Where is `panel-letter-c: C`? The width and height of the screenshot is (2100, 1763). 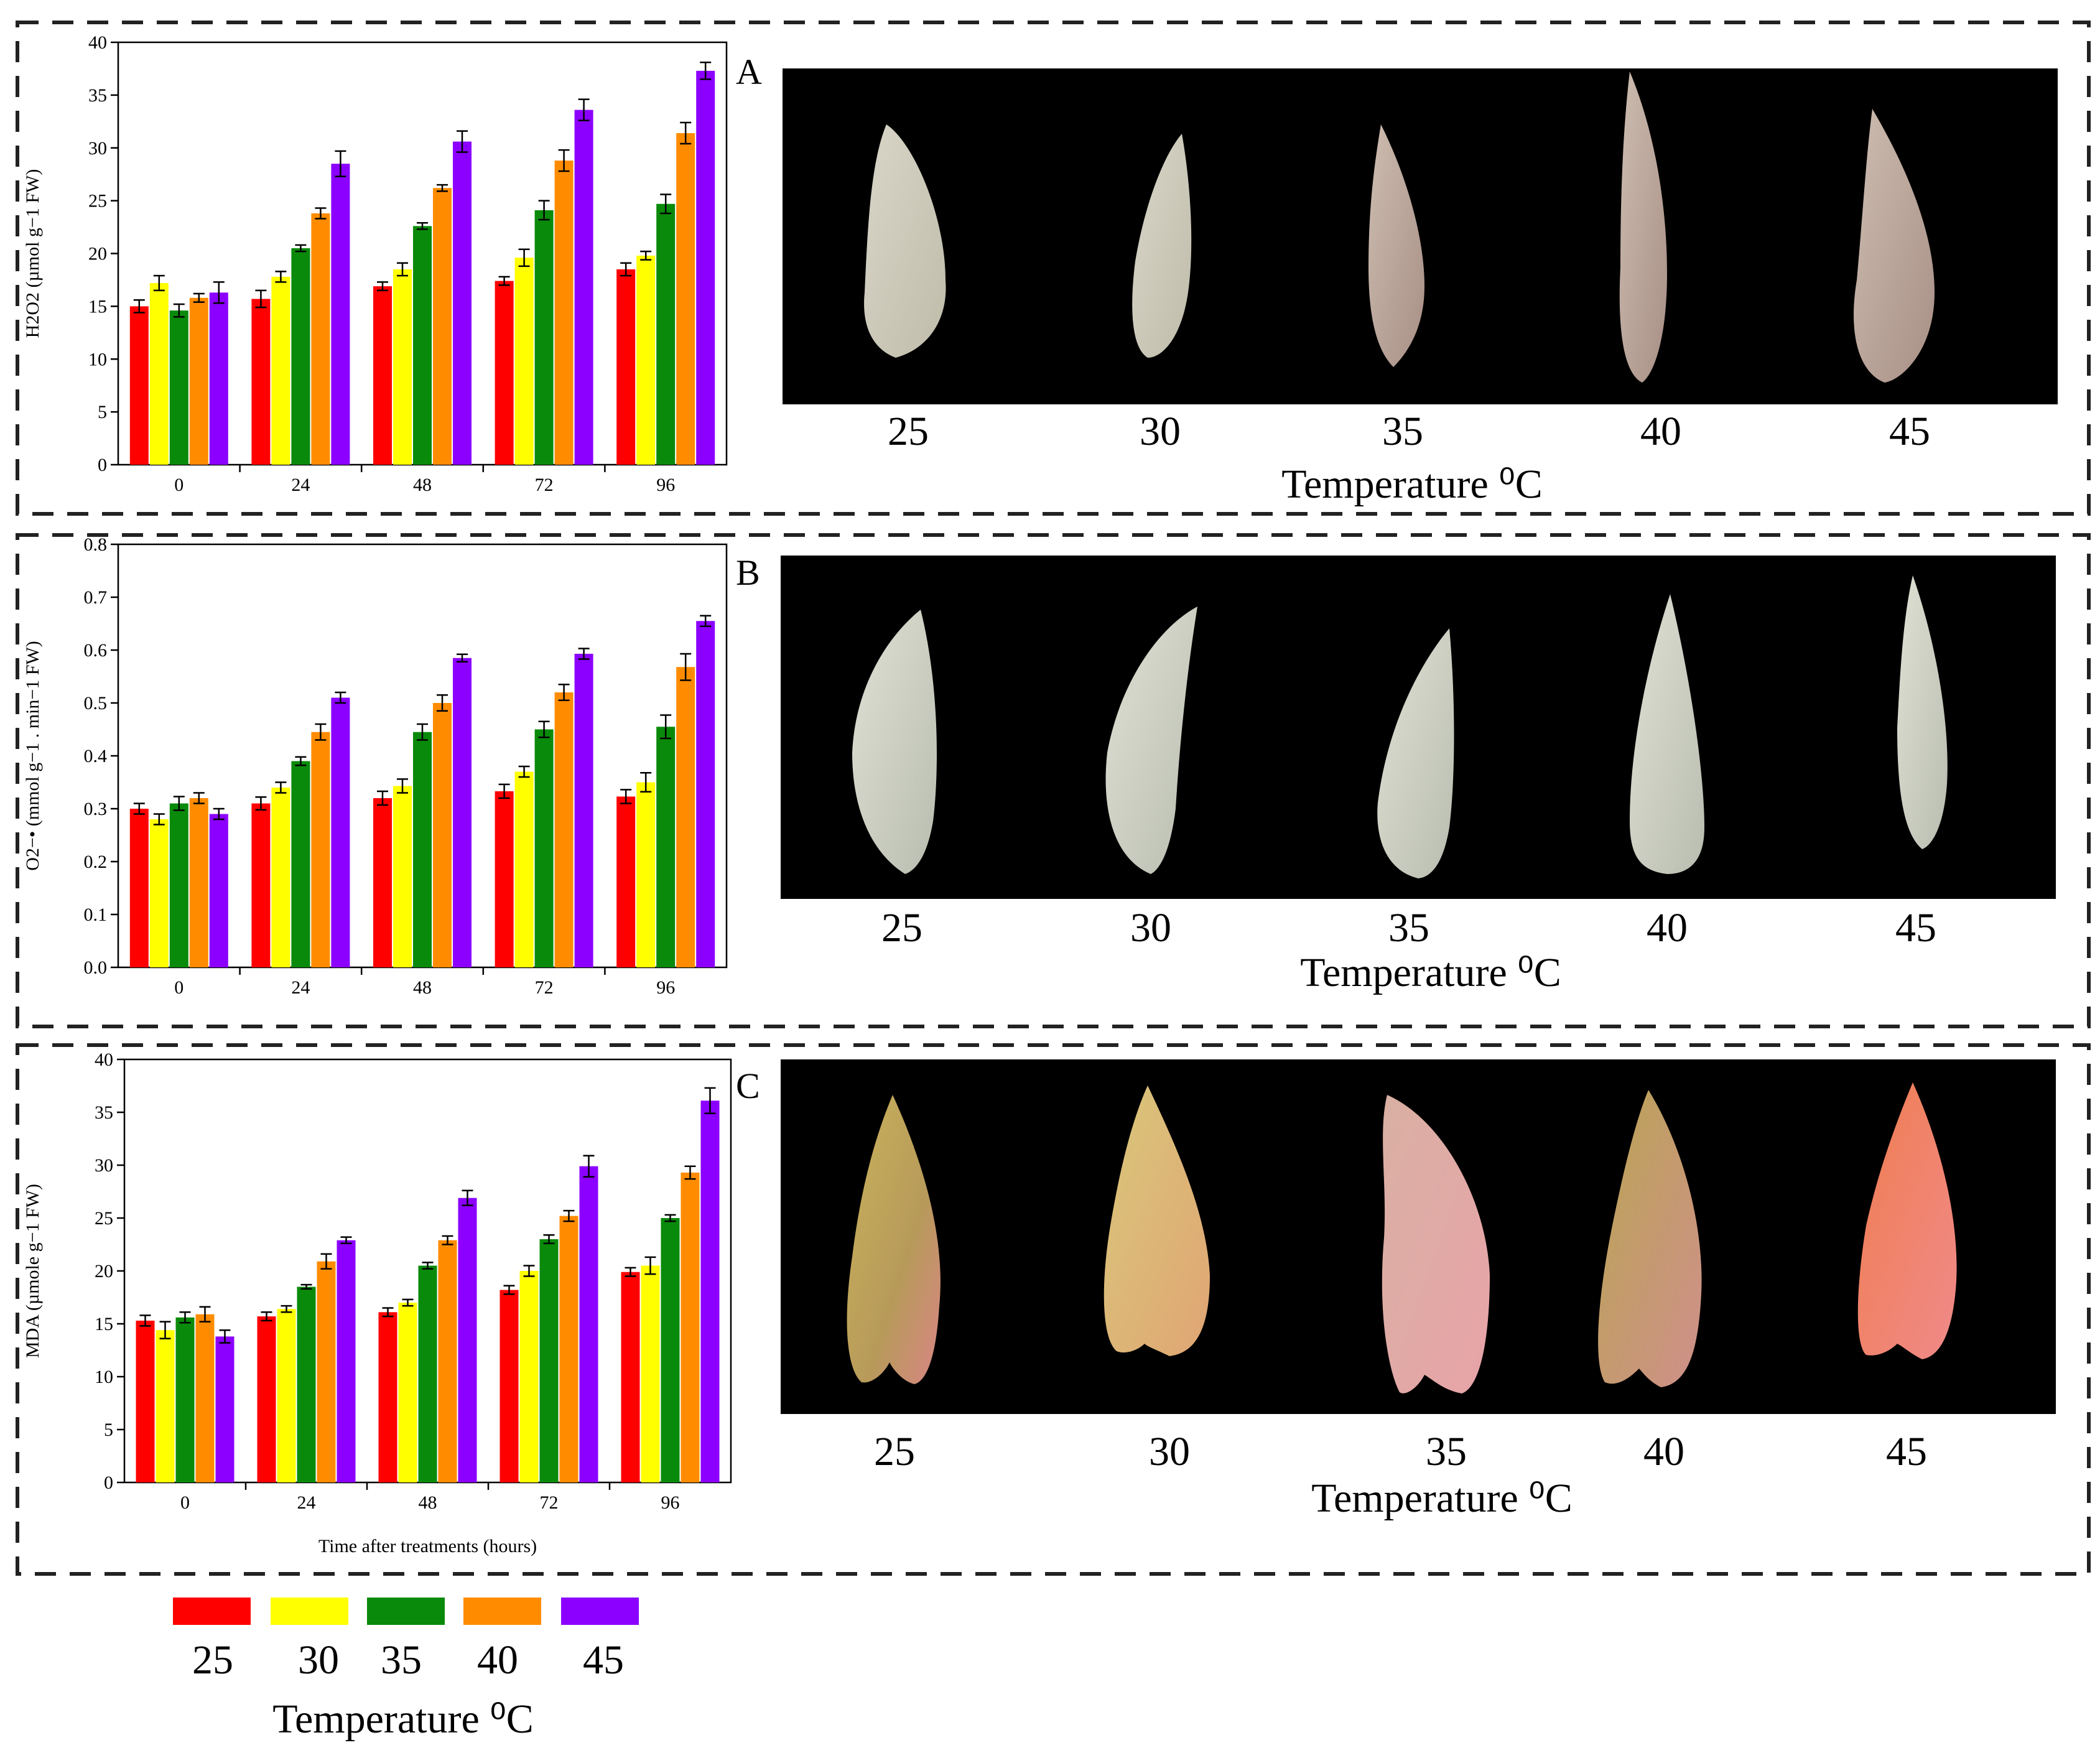
panel-letter-c: C is located at coordinates (748, 1086).